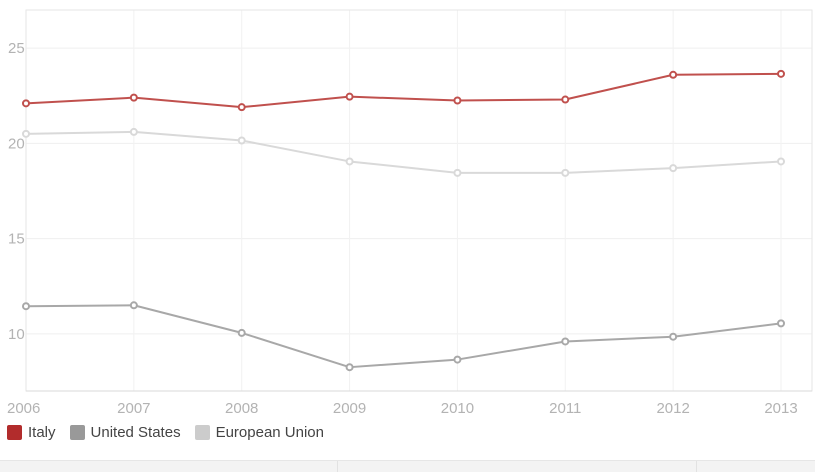 Image resolution: width=815 pixels, height=472 pixels. I want to click on series-line-italy, so click(403, 90).